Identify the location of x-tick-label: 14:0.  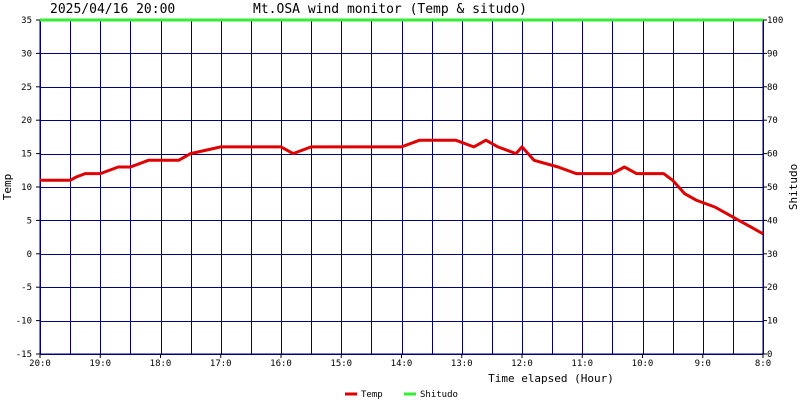
(402, 364).